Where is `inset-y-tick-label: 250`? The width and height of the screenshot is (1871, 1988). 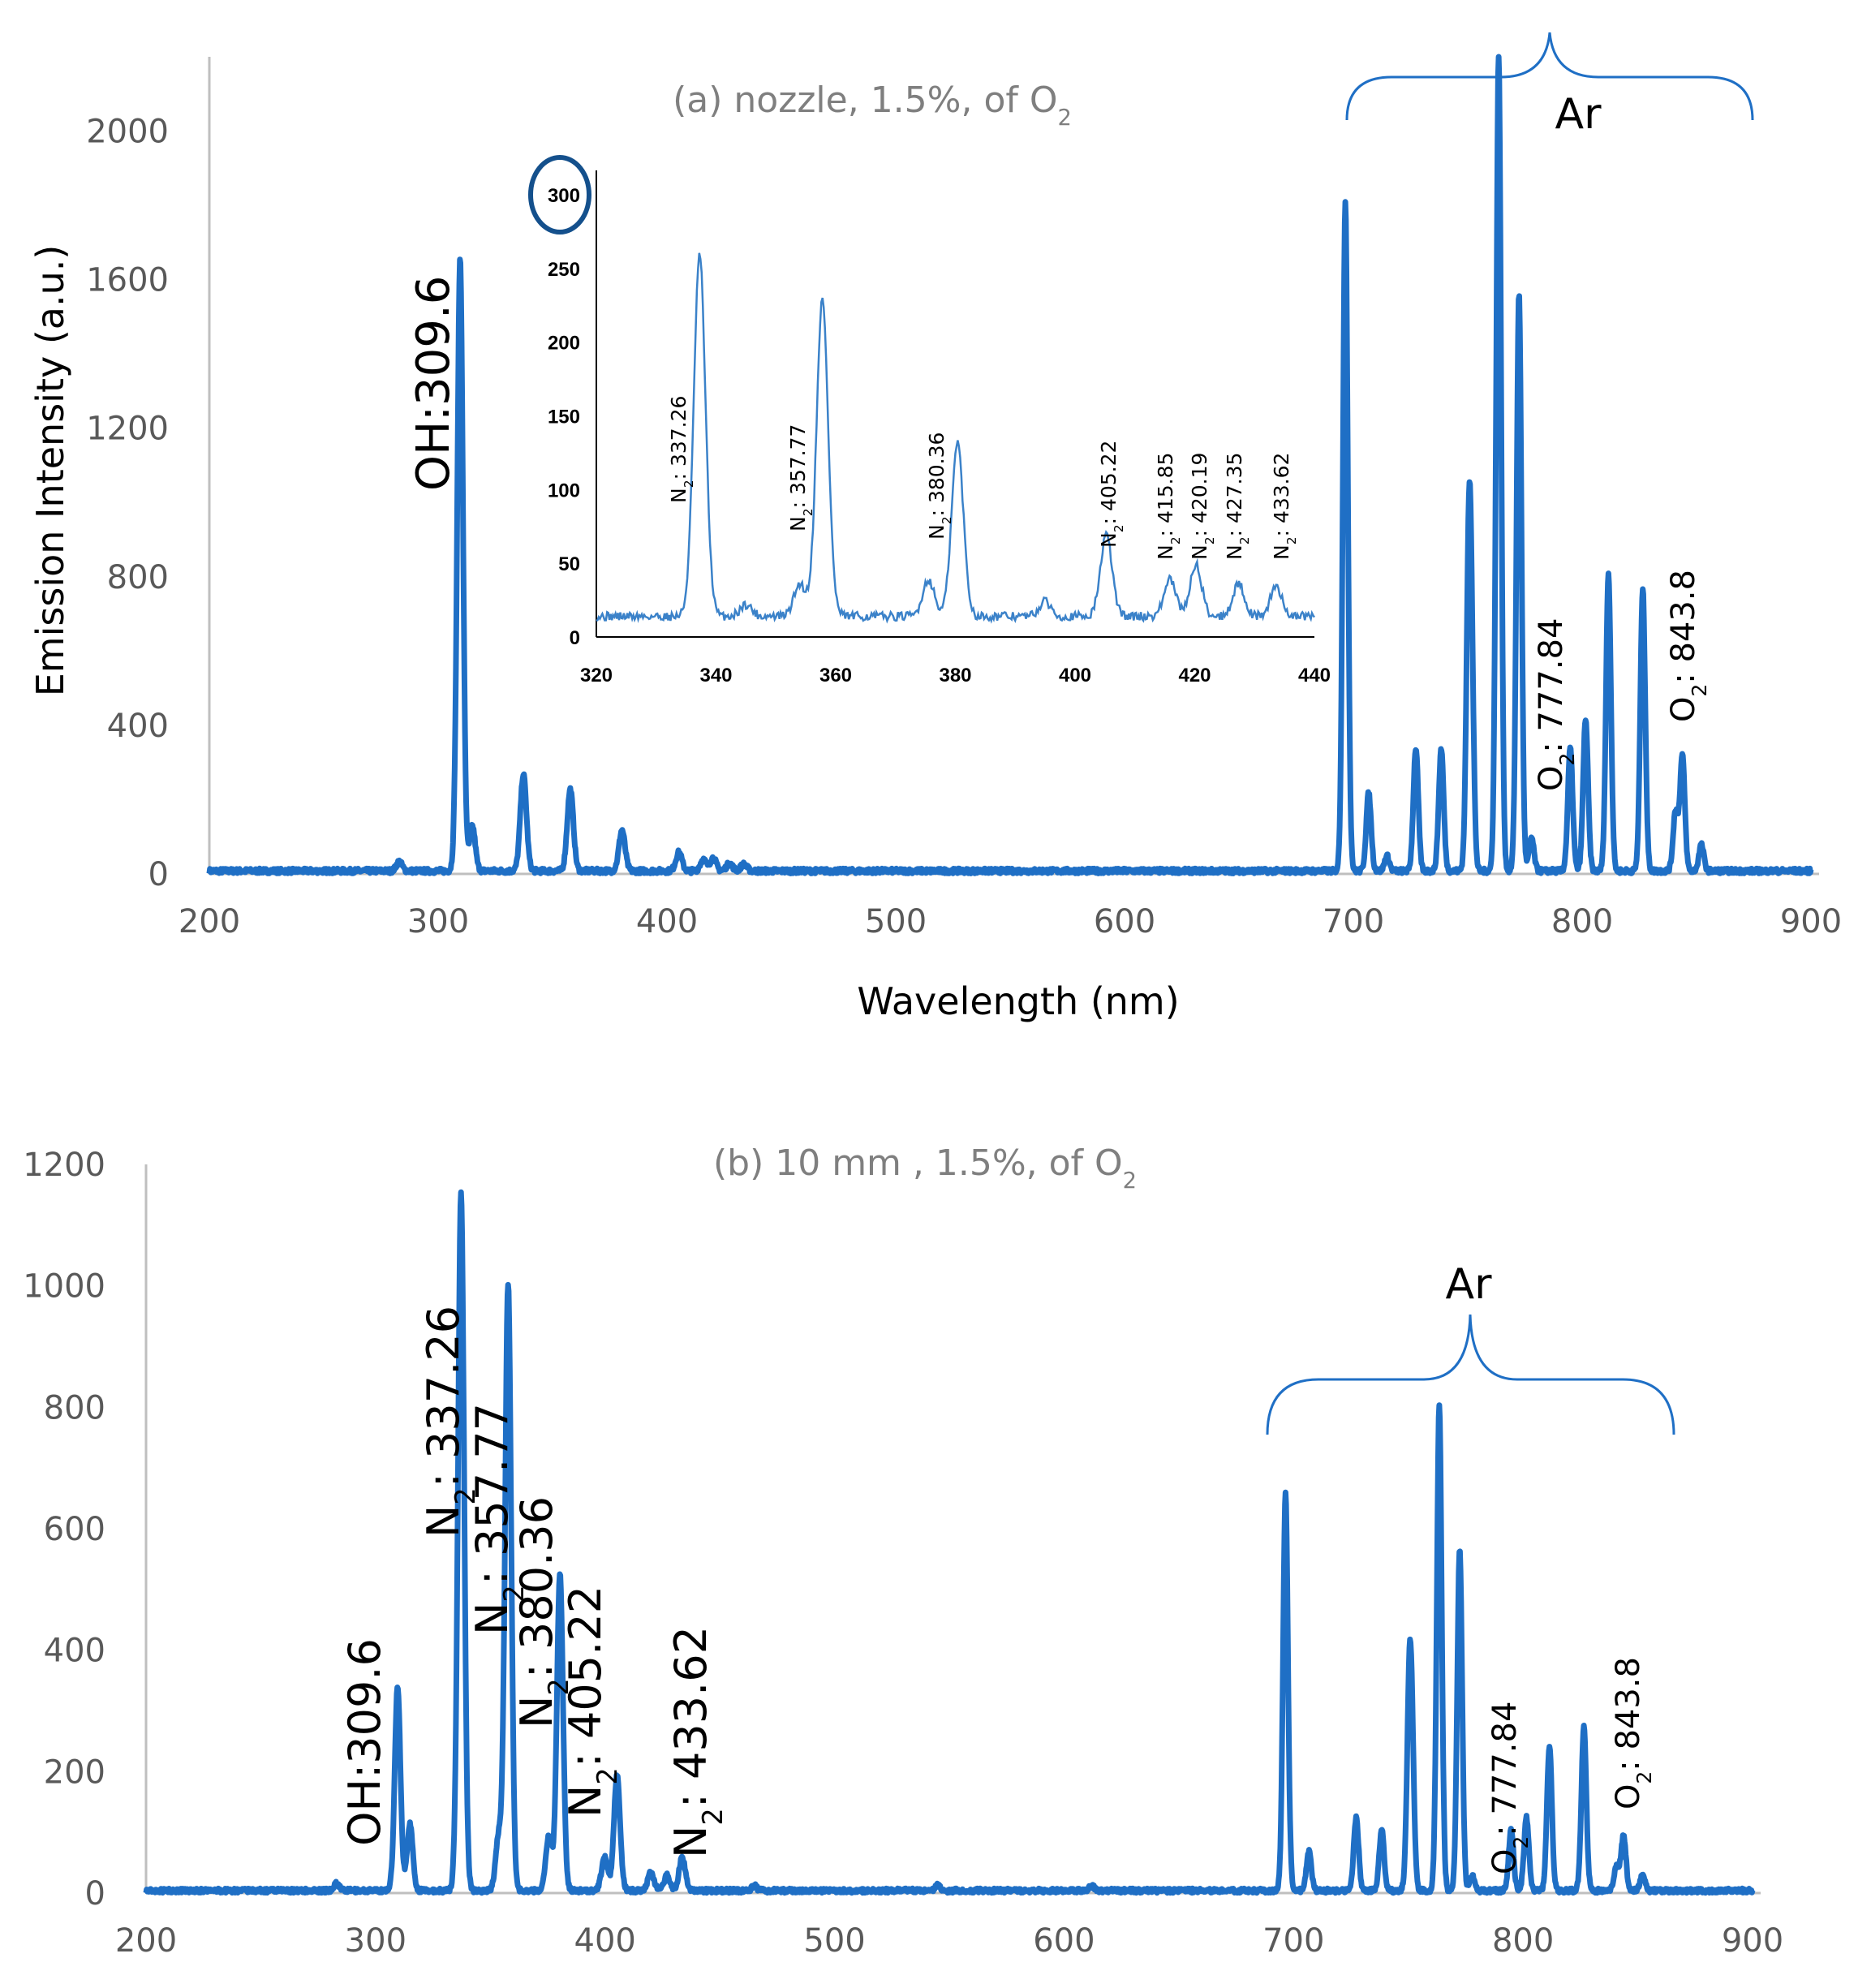
inset-y-tick-label: 250 is located at coordinates (564, 270).